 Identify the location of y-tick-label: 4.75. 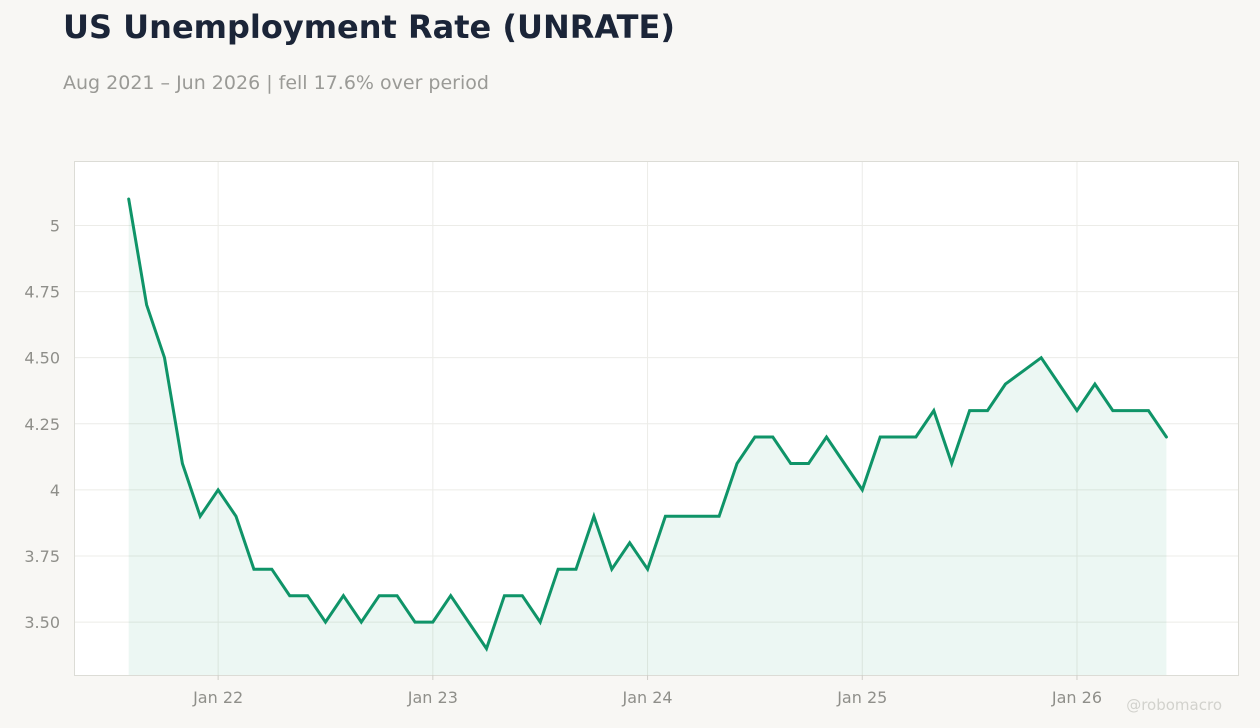
(42, 292).